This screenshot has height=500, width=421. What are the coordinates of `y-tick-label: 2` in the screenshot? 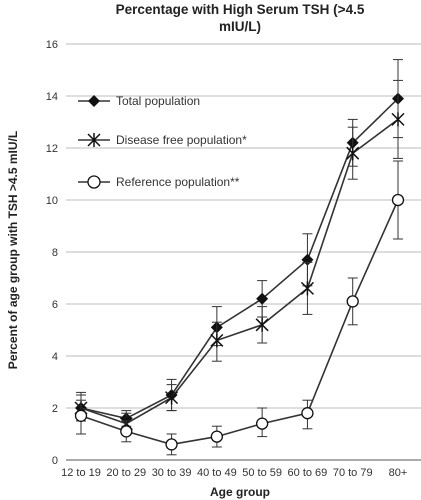 It's located at (55, 409).